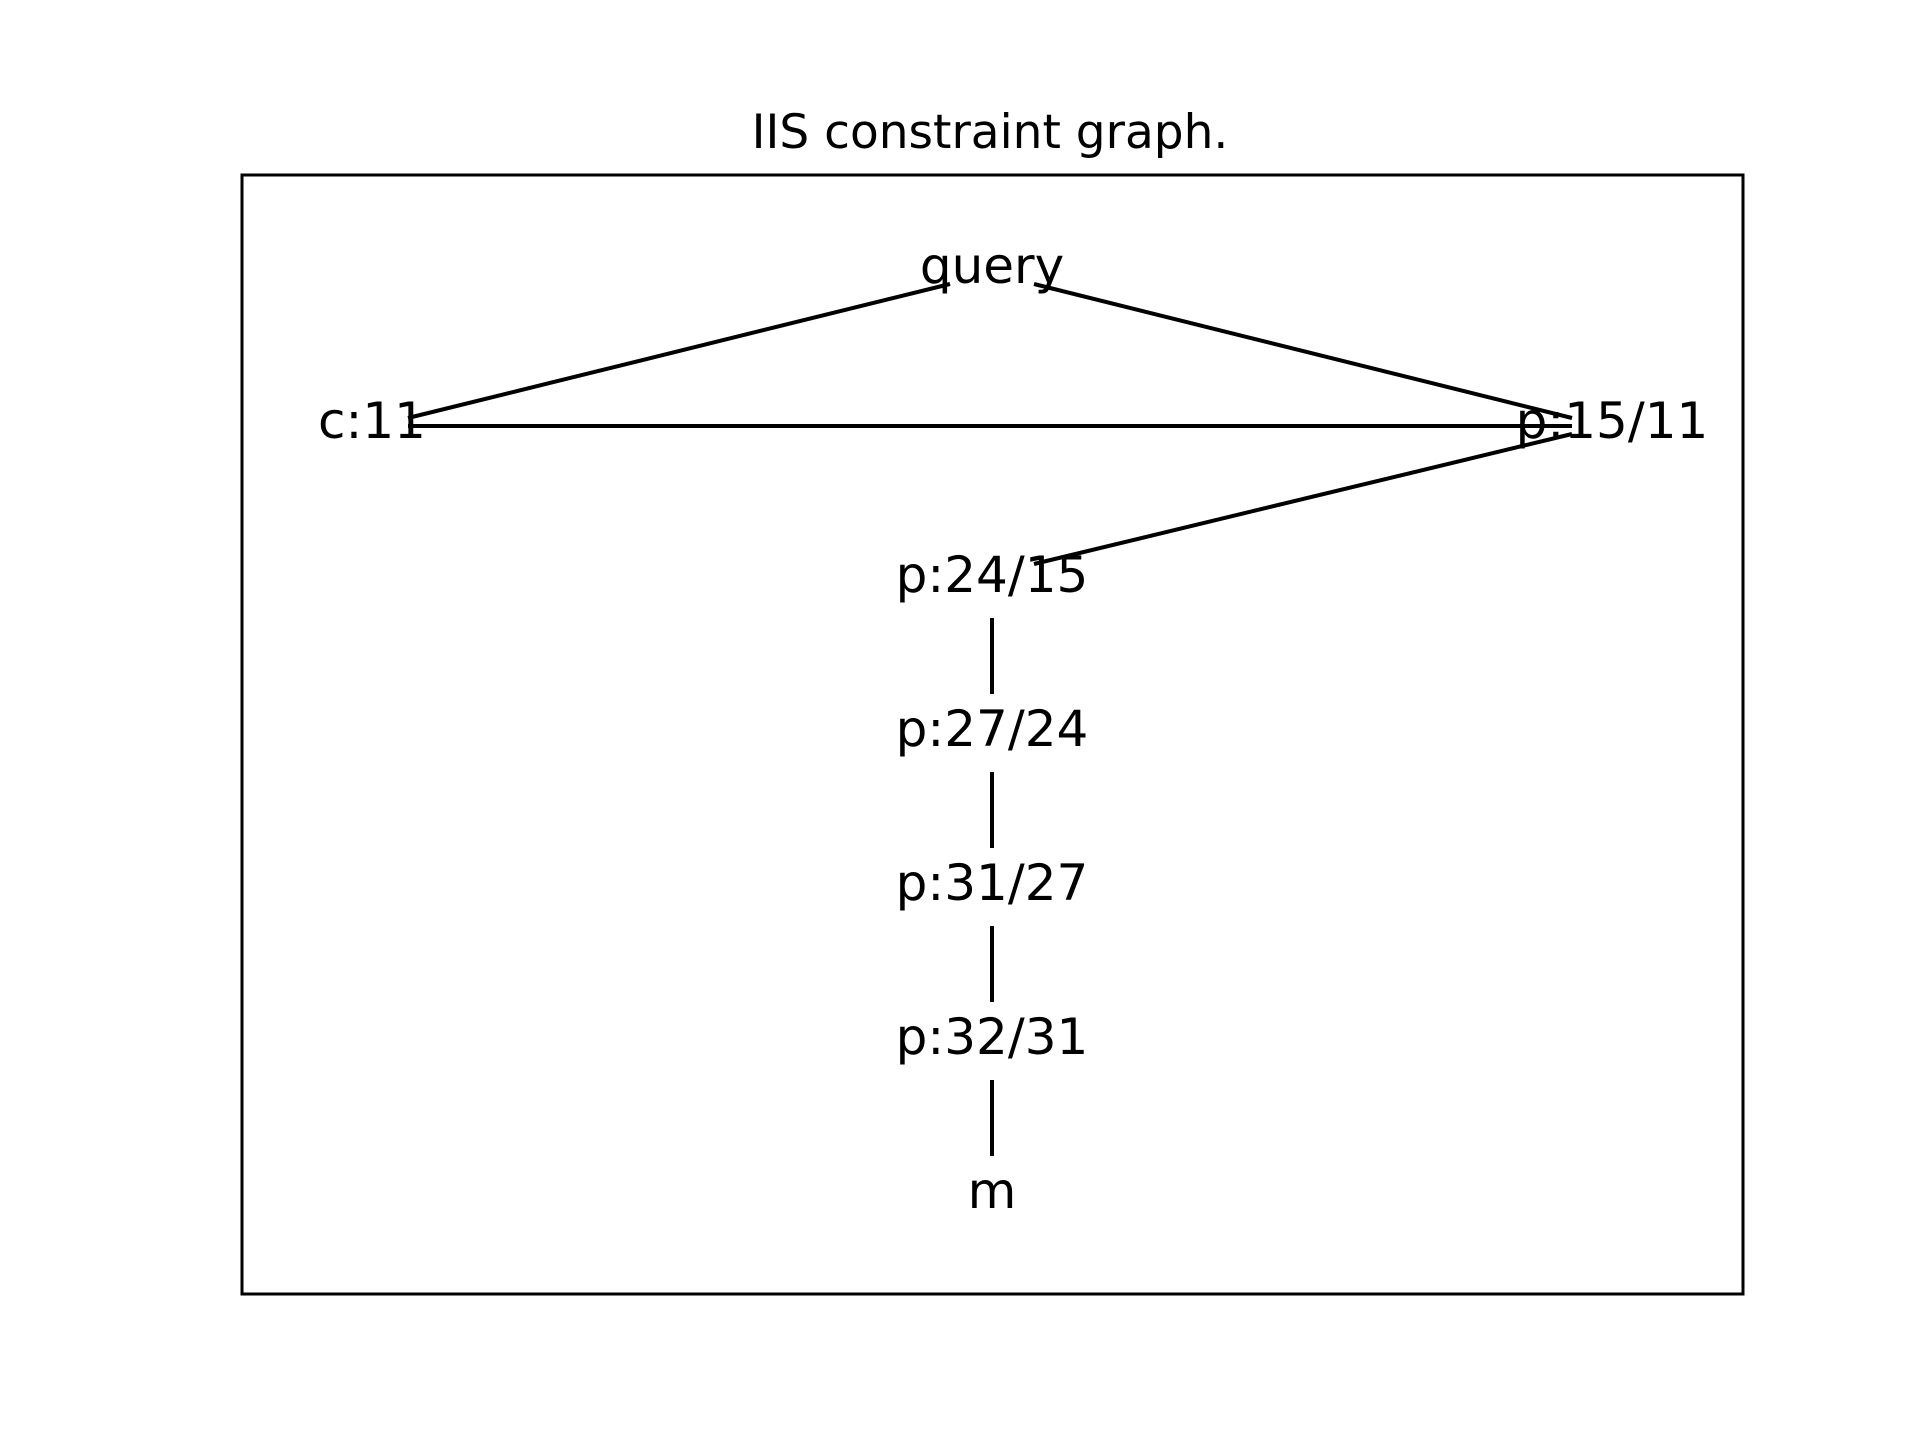  I want to click on node-p31_27: p:31/27, so click(992, 883).